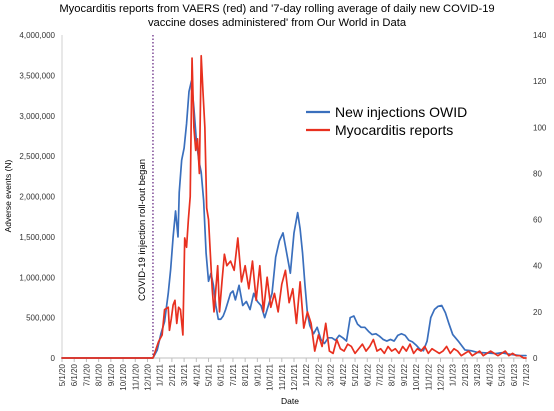 The width and height of the screenshot is (554, 411). I want to click on x-tick-label: 7/1/23, so click(526, 374).